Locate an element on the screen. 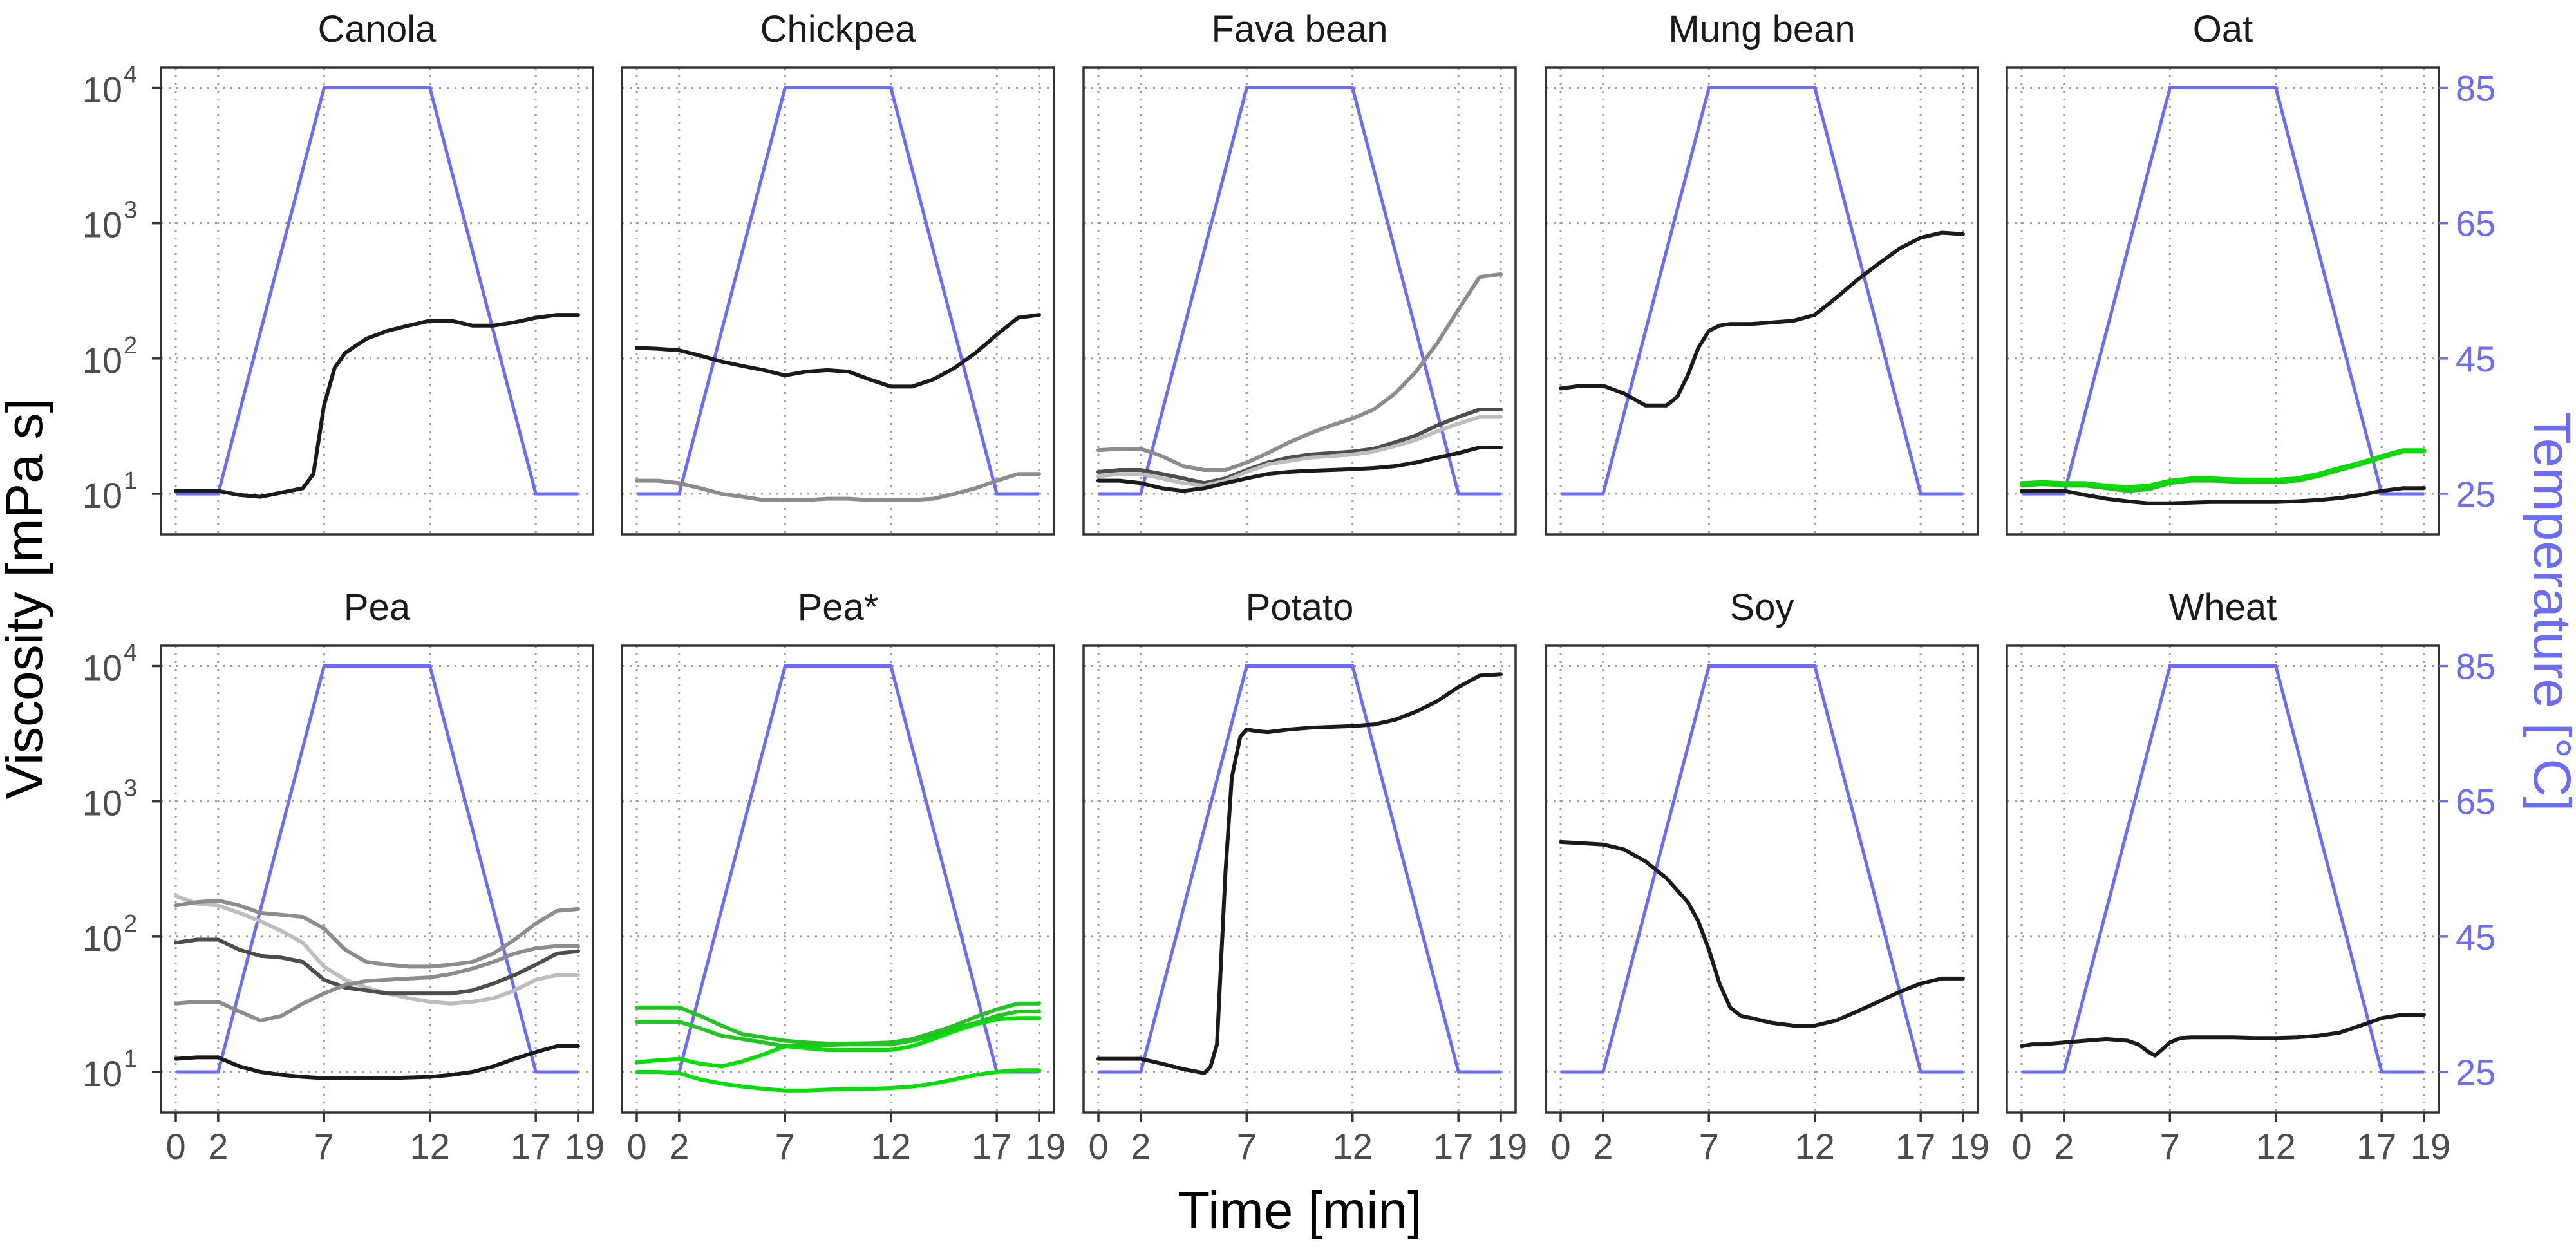 The width and height of the screenshot is (2576, 1249). y-tick-exponent: 3 is located at coordinates (130, 788).